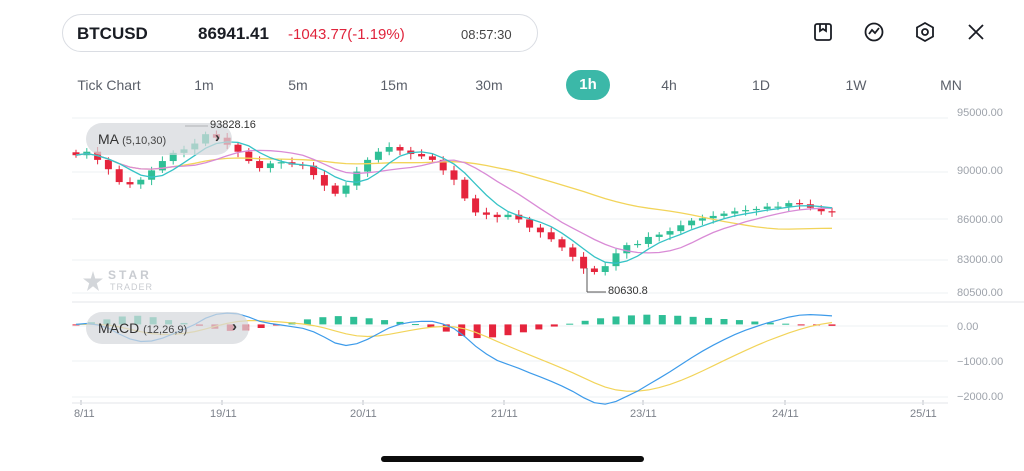  Describe the element at coordinates (980, 397) in the screenshot. I see `macd-axis-label: −2000.00` at that location.